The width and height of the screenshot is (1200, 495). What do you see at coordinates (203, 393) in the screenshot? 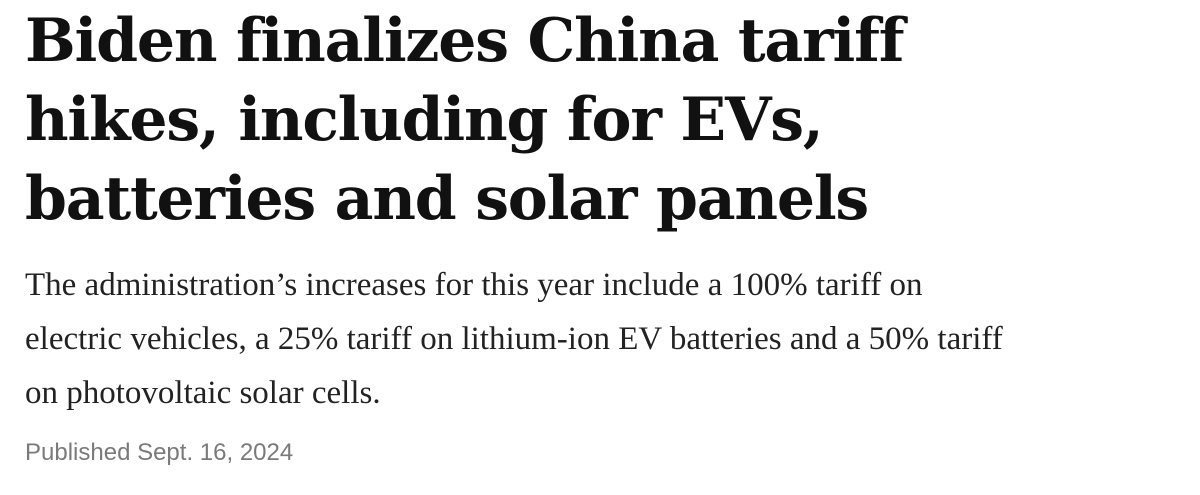
I see `dek-line: on photovoltaic solar cells.` at bounding box center [203, 393].